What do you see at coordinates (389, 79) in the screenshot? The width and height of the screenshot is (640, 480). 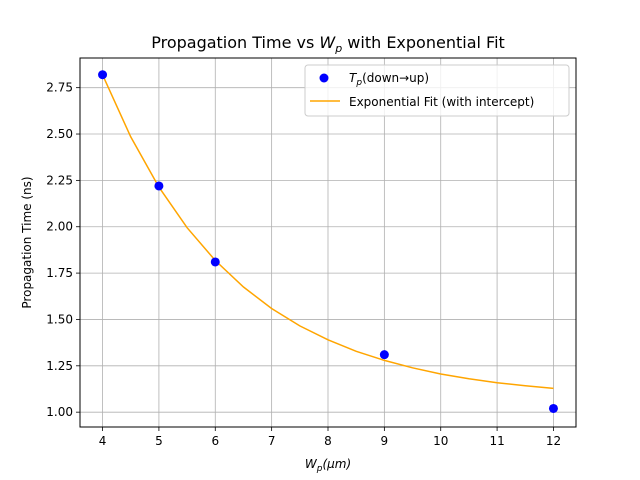 I see `legend-label-scatter: Tp(down→up)` at bounding box center [389, 79].